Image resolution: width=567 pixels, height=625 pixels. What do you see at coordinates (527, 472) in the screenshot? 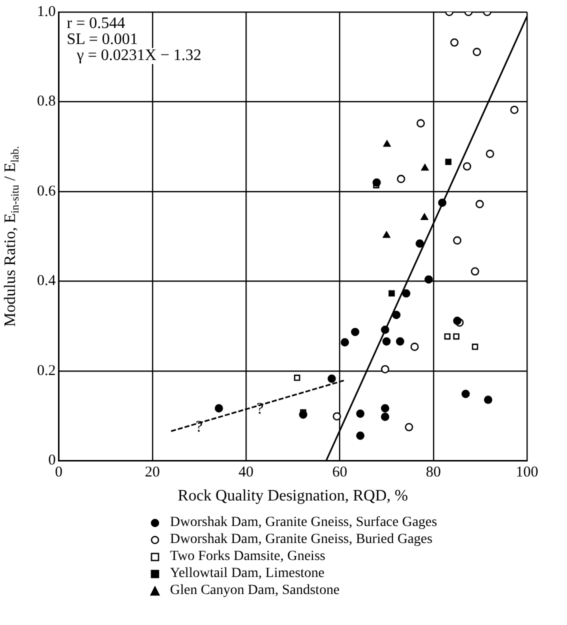
I see `x-tick-label: 100` at bounding box center [527, 472].